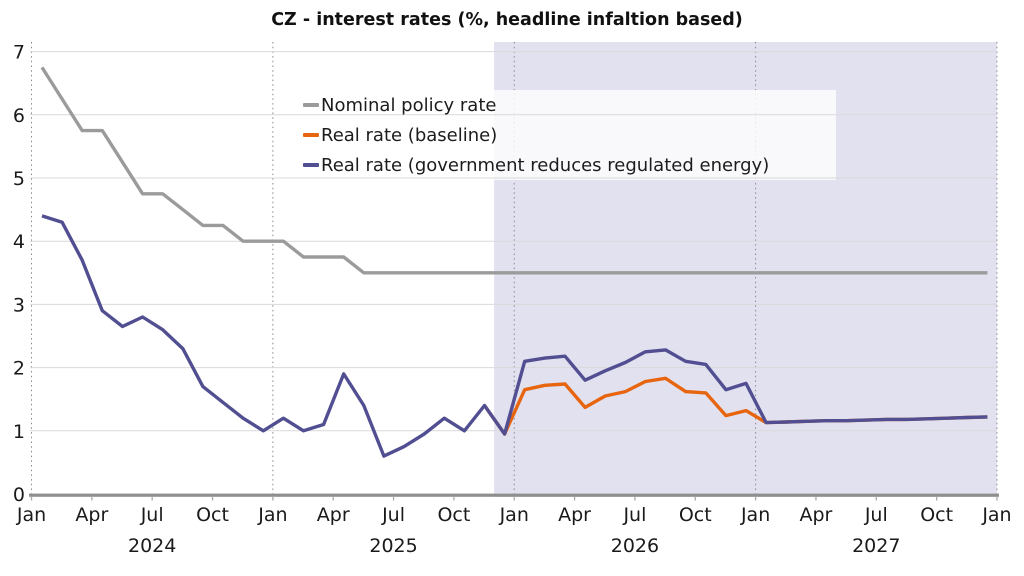 Image resolution: width=1024 pixels, height=576 pixels. I want to click on year-label: 2025, so click(393, 546).